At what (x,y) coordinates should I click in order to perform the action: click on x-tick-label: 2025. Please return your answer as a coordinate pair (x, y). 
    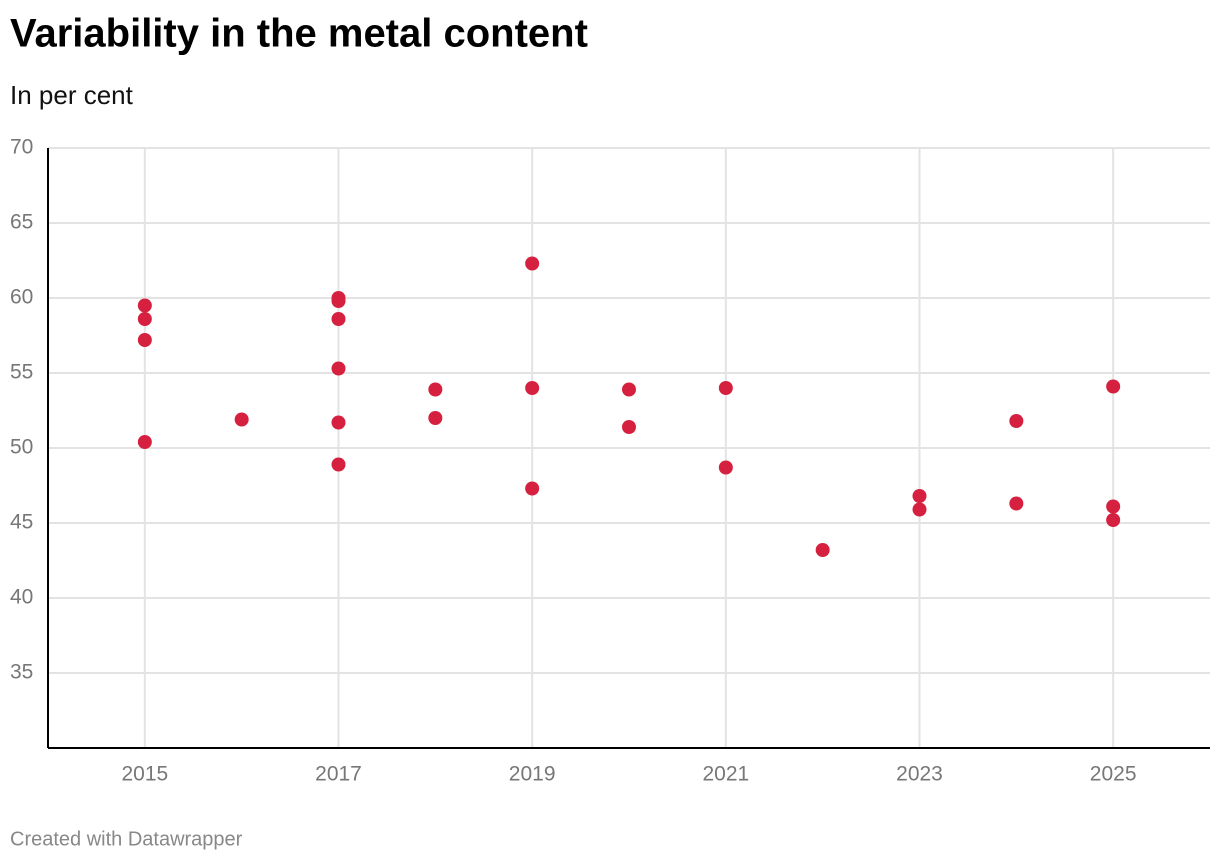
    Looking at the image, I should click on (1113, 774).